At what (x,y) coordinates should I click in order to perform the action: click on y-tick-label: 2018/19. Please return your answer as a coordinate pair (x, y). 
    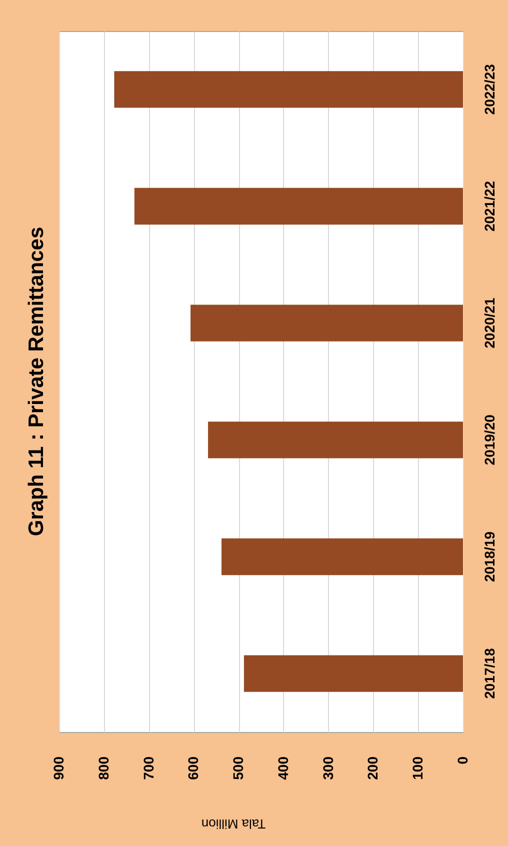
    Looking at the image, I should click on (490, 556).